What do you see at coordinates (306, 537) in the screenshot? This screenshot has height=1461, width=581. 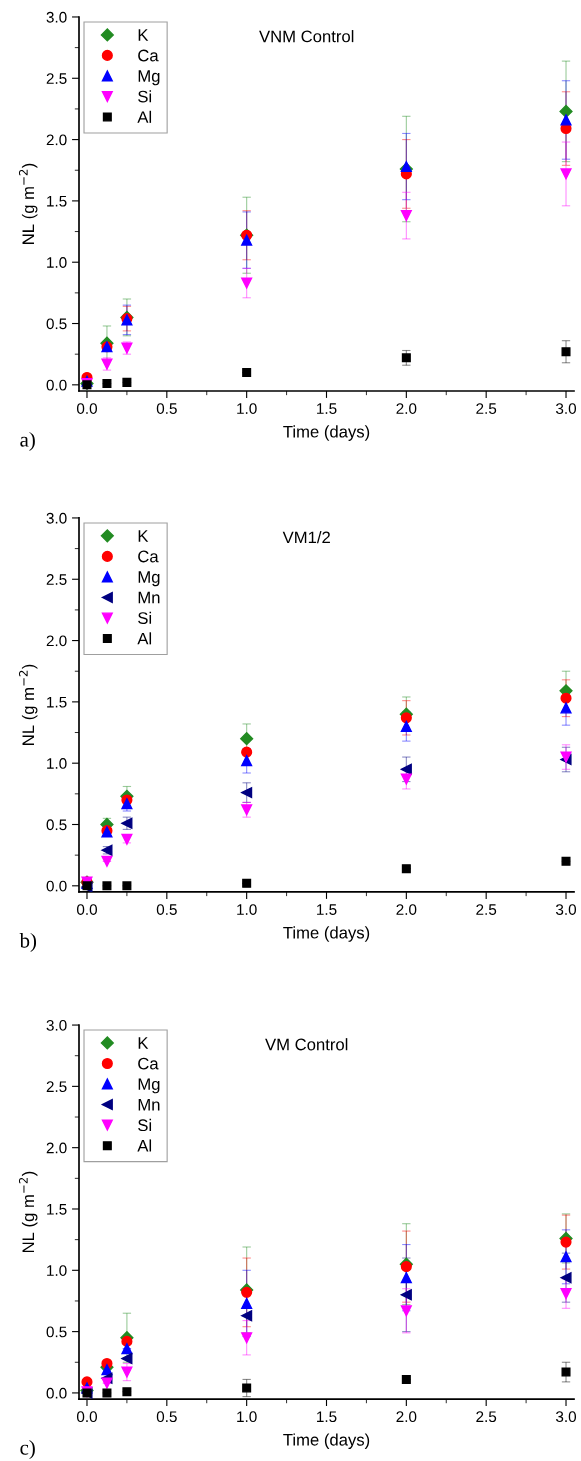 I see `text: VM1/2` at bounding box center [306, 537].